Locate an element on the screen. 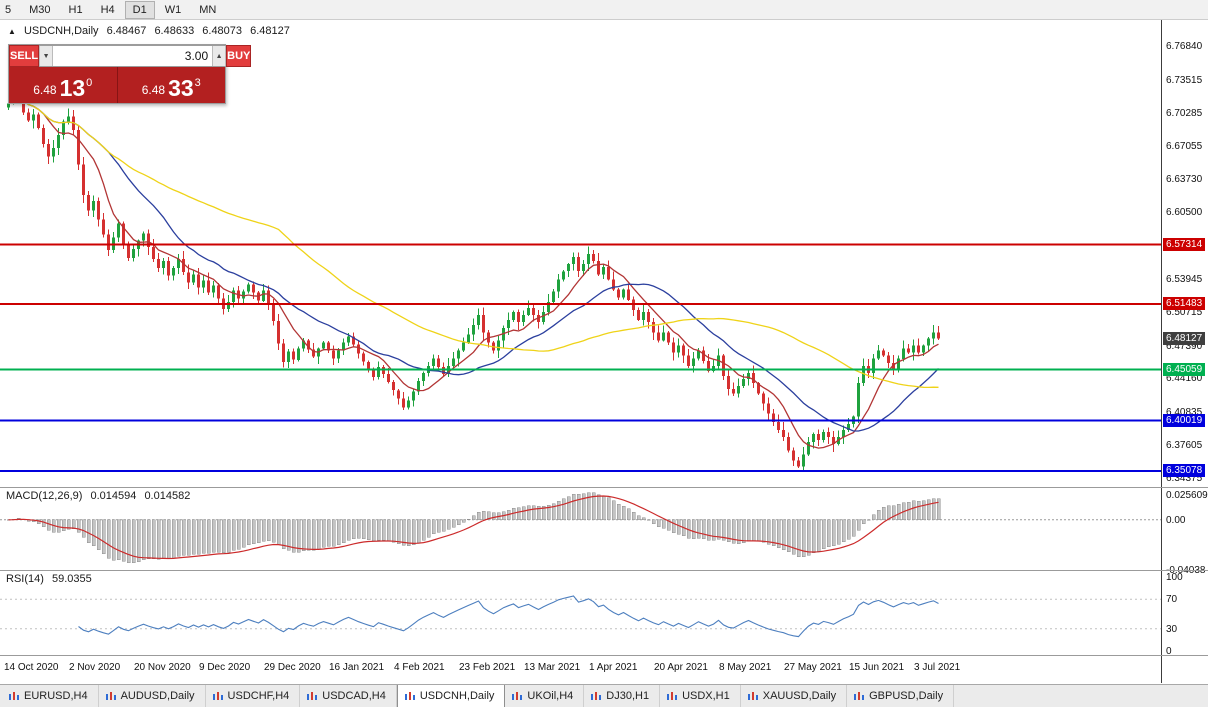 The width and height of the screenshot is (1208, 707). symbol-tab-label: USDX,H1 is located at coordinates (706, 696).